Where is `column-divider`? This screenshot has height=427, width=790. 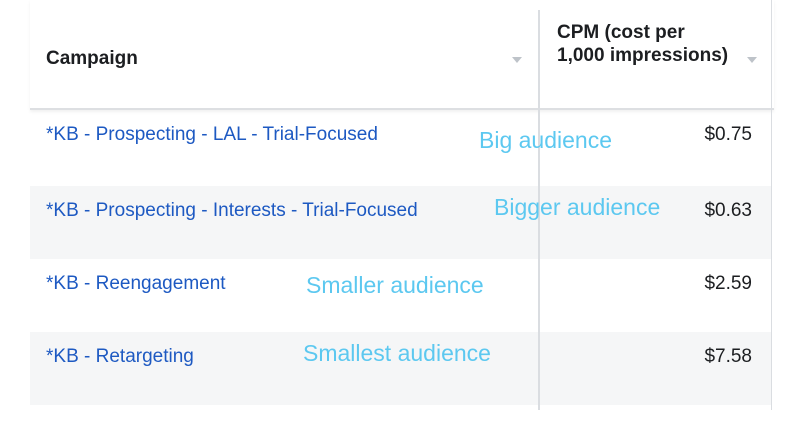
column-divider is located at coordinates (539, 210).